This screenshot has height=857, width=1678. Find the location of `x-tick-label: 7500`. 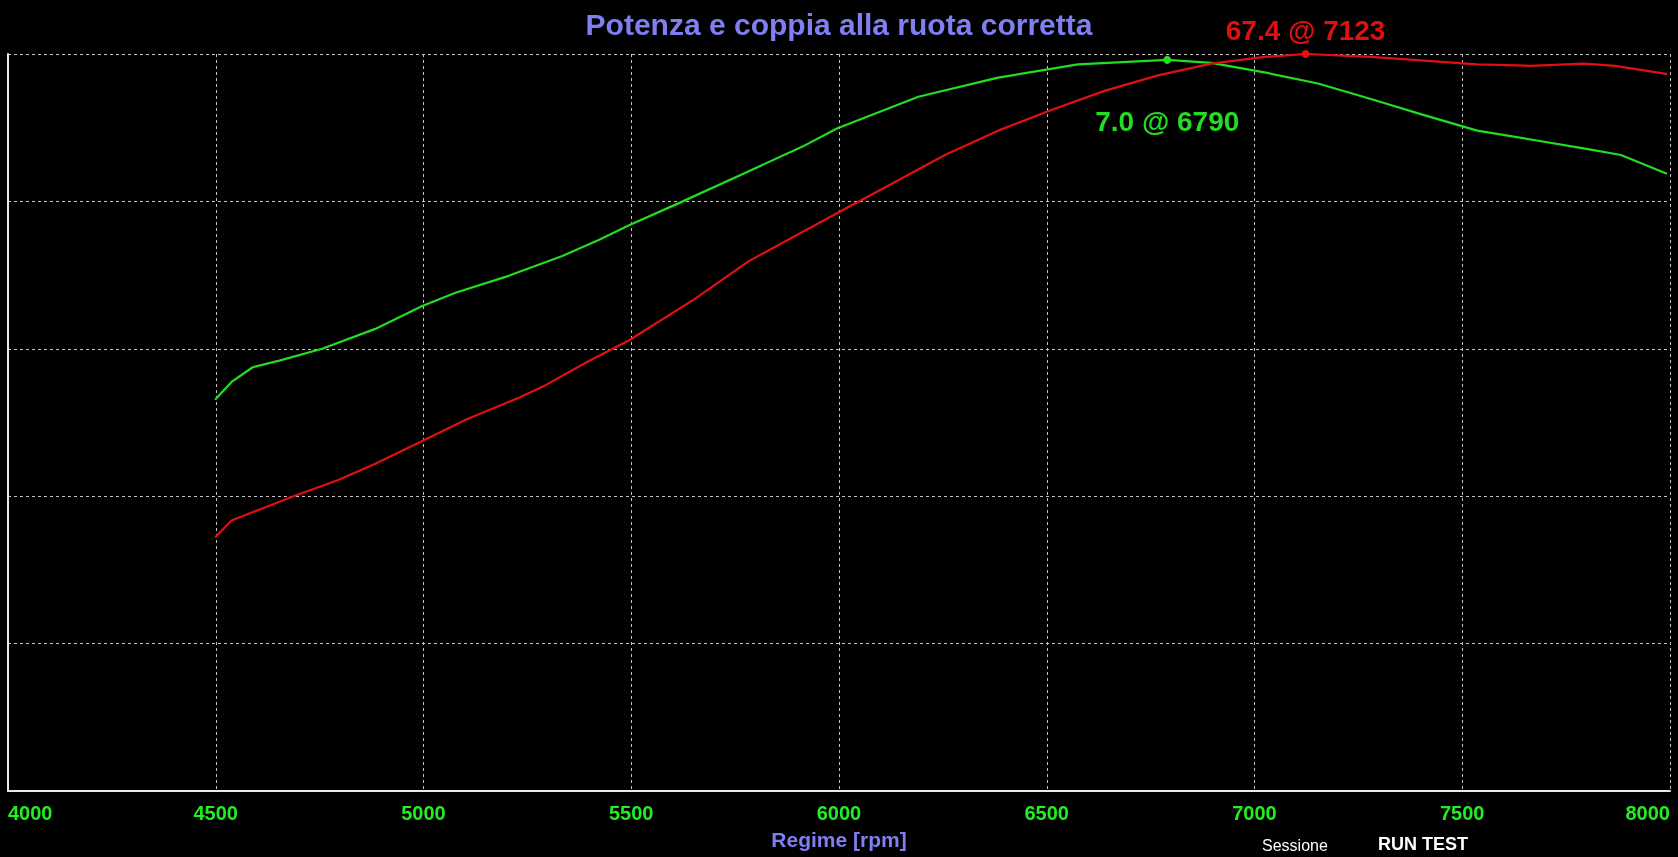

x-tick-label: 7500 is located at coordinates (1462, 813).